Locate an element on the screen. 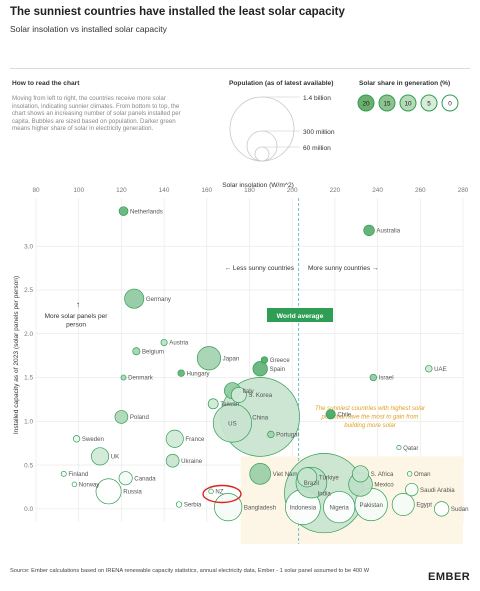  point-label: Egypt is located at coordinates (424, 505).